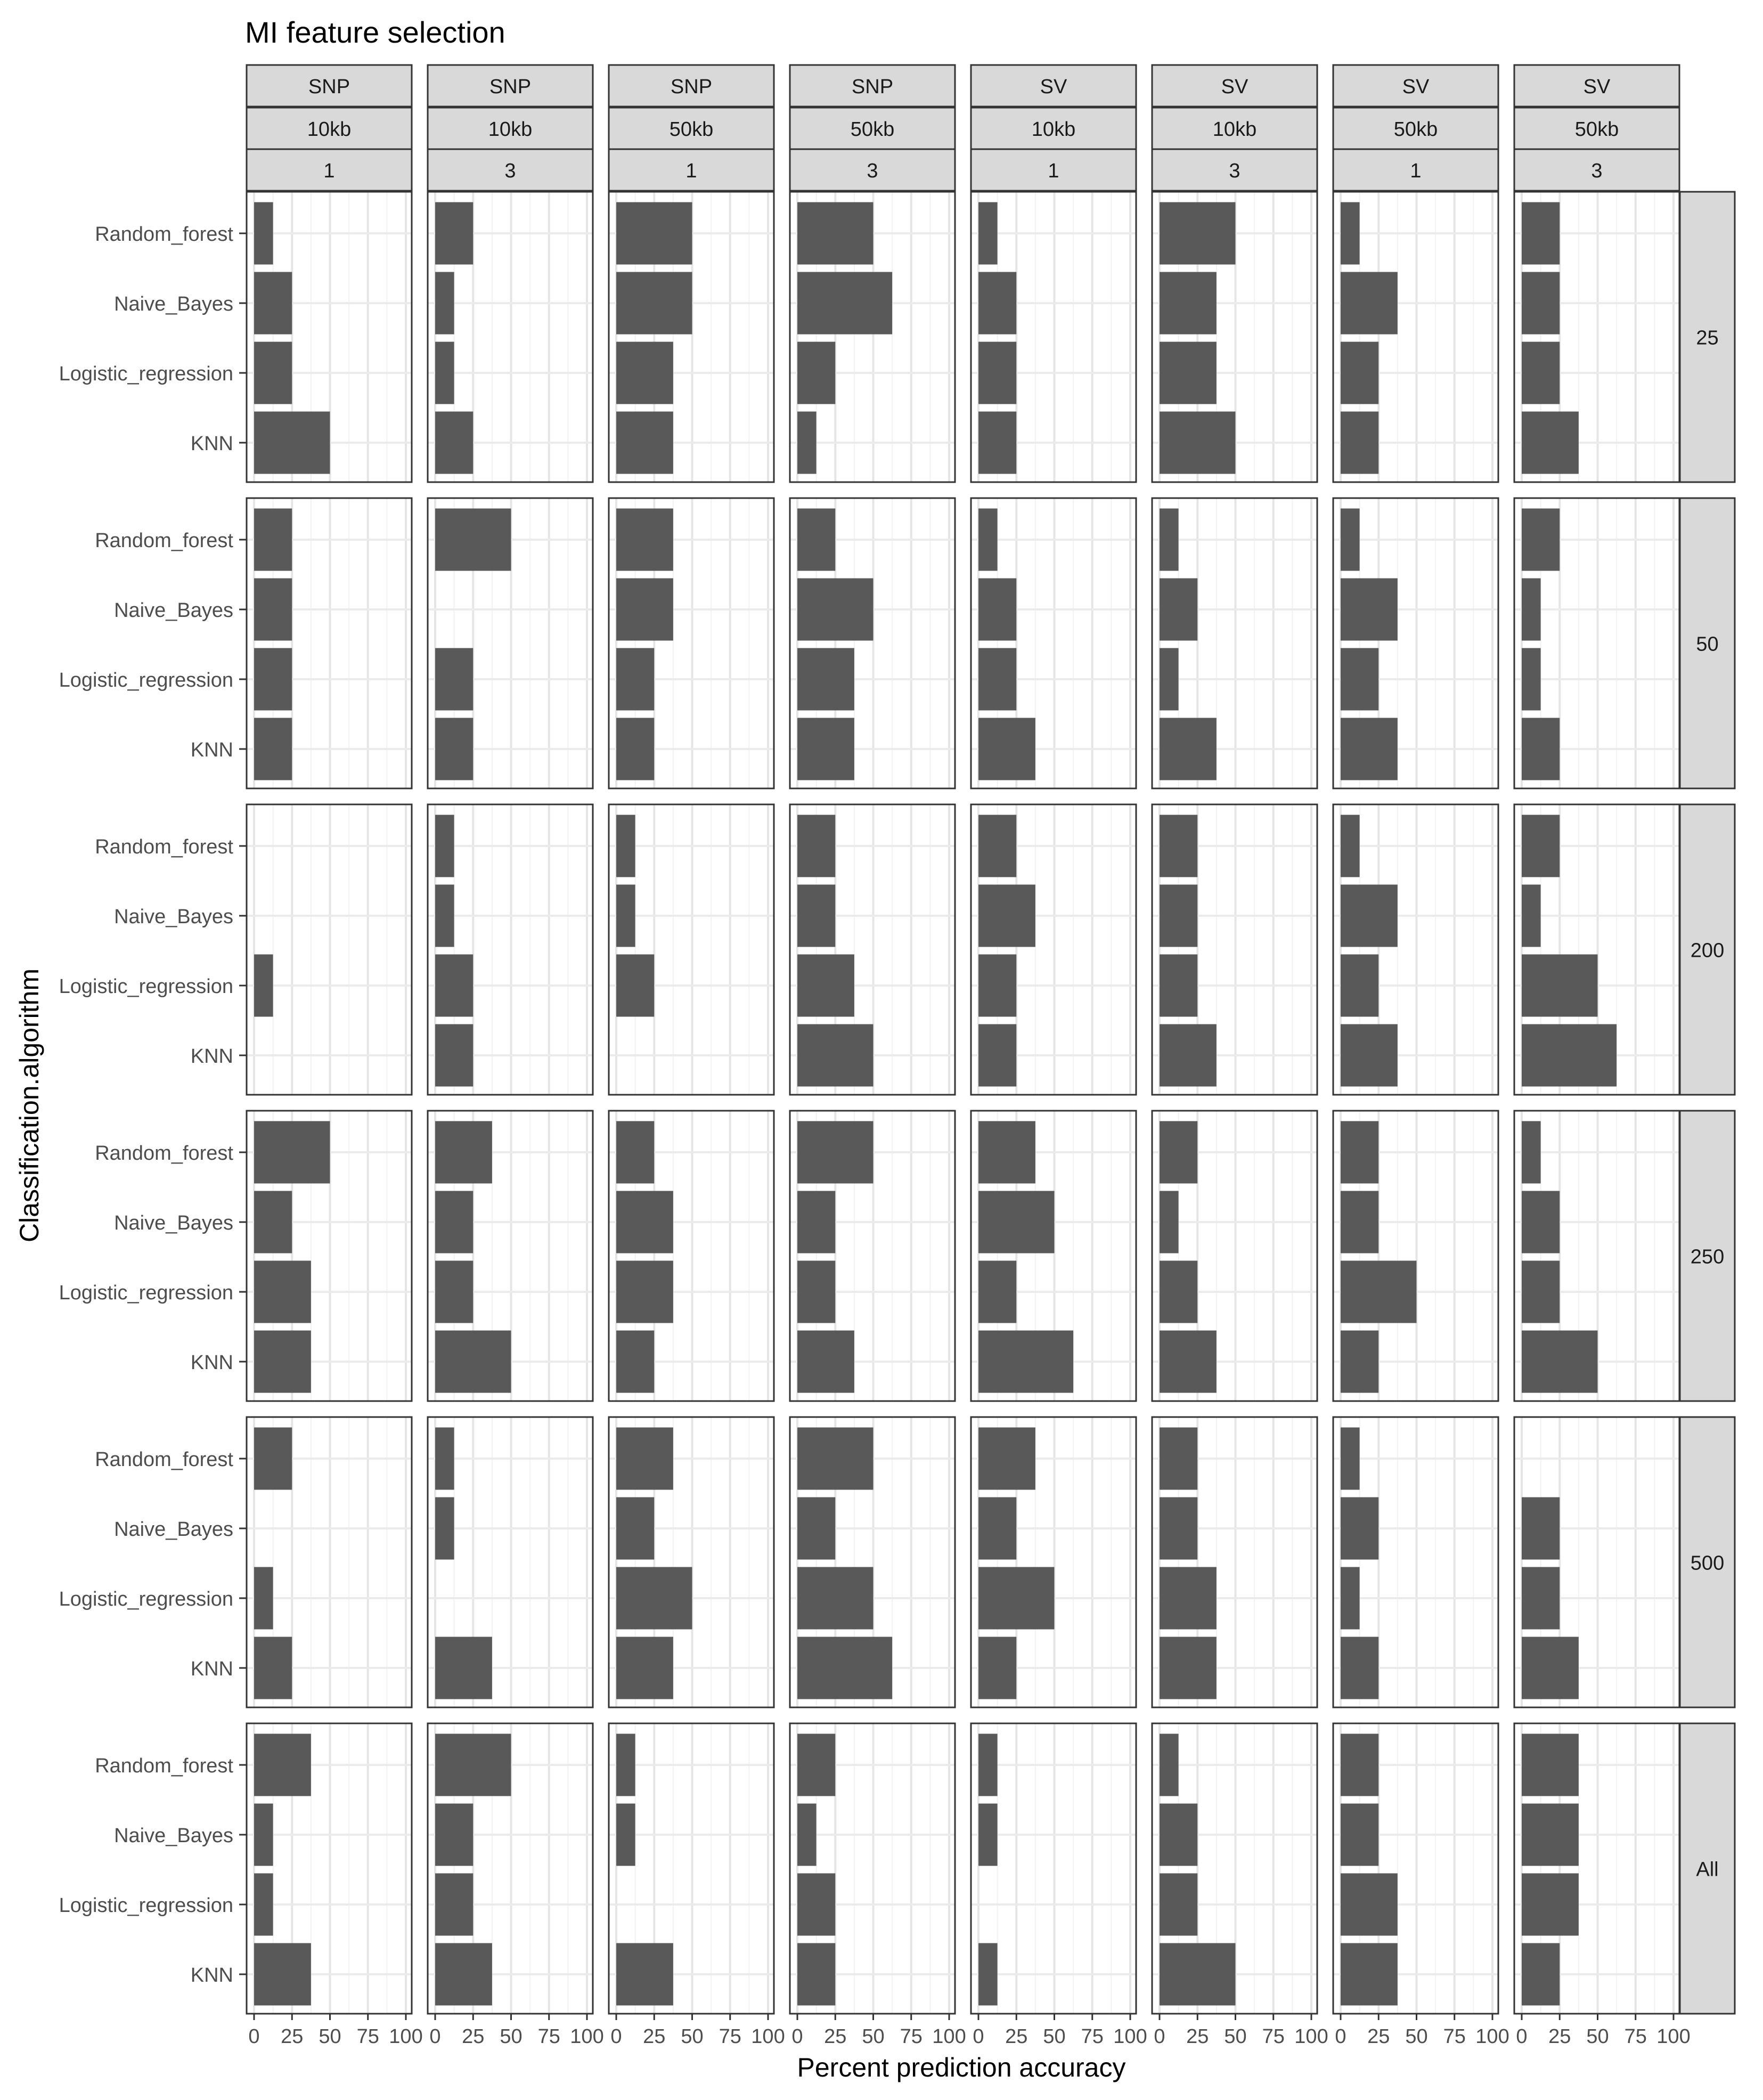 The width and height of the screenshot is (1763, 2100). I want to click on x-tick-label: 25, so click(654, 2036).